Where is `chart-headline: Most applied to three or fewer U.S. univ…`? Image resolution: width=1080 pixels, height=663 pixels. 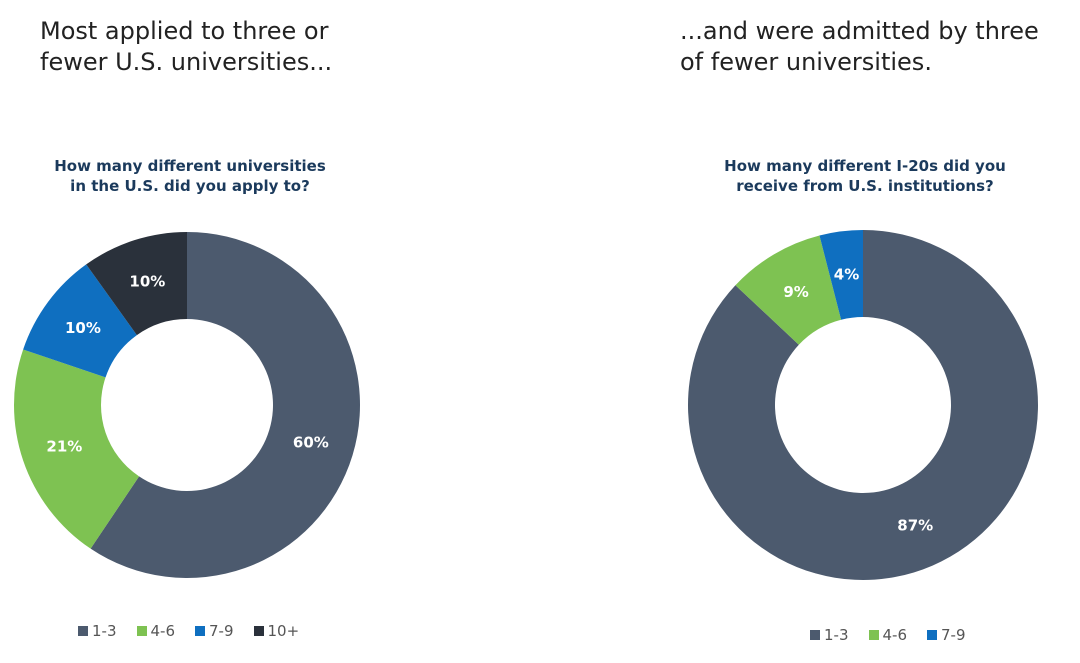
chart-headline: Most applied to three or fewer U.S. univ… is located at coordinates (186, 46).